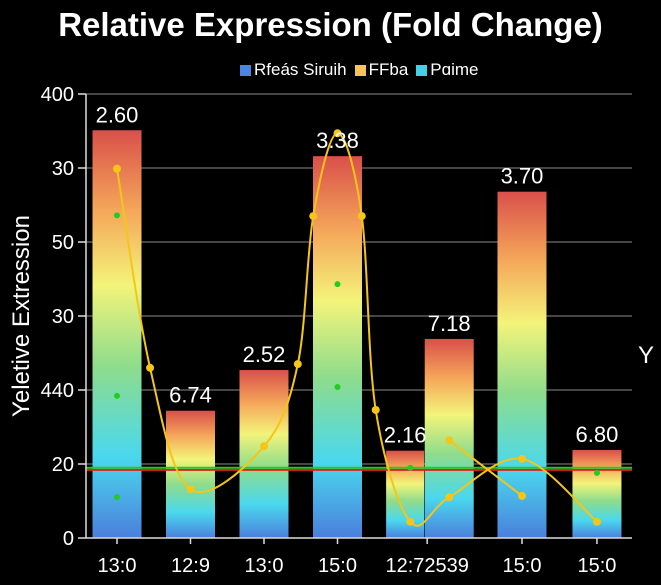 The width and height of the screenshot is (661, 585). What do you see at coordinates (190, 566) in the screenshot?
I see `x-tick-label: 12:9` at bounding box center [190, 566].